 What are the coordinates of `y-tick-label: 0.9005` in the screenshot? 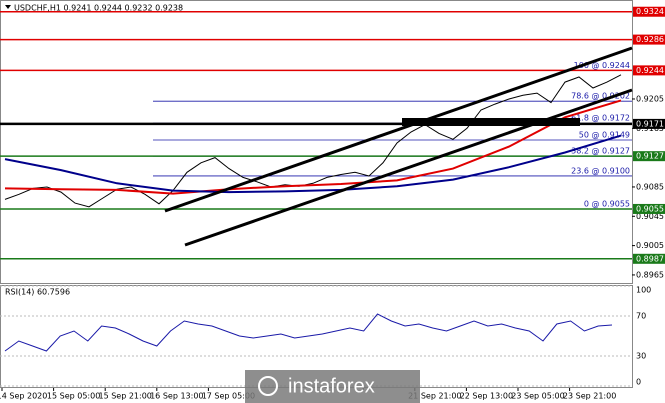 It's located at (650, 245).